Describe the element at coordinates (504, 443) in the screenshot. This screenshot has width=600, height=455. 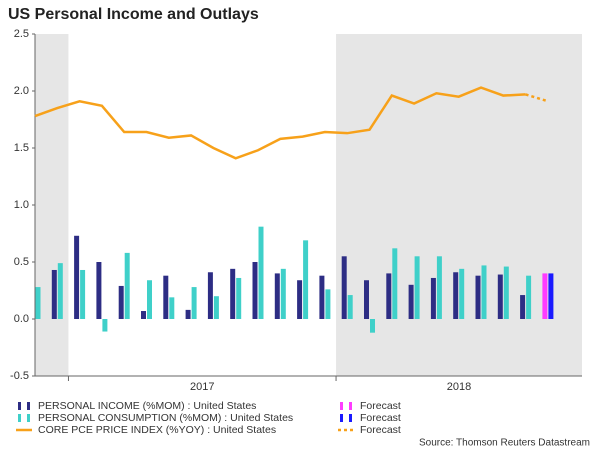
I see `source: Source: Thomson Reuters Datastream` at that location.